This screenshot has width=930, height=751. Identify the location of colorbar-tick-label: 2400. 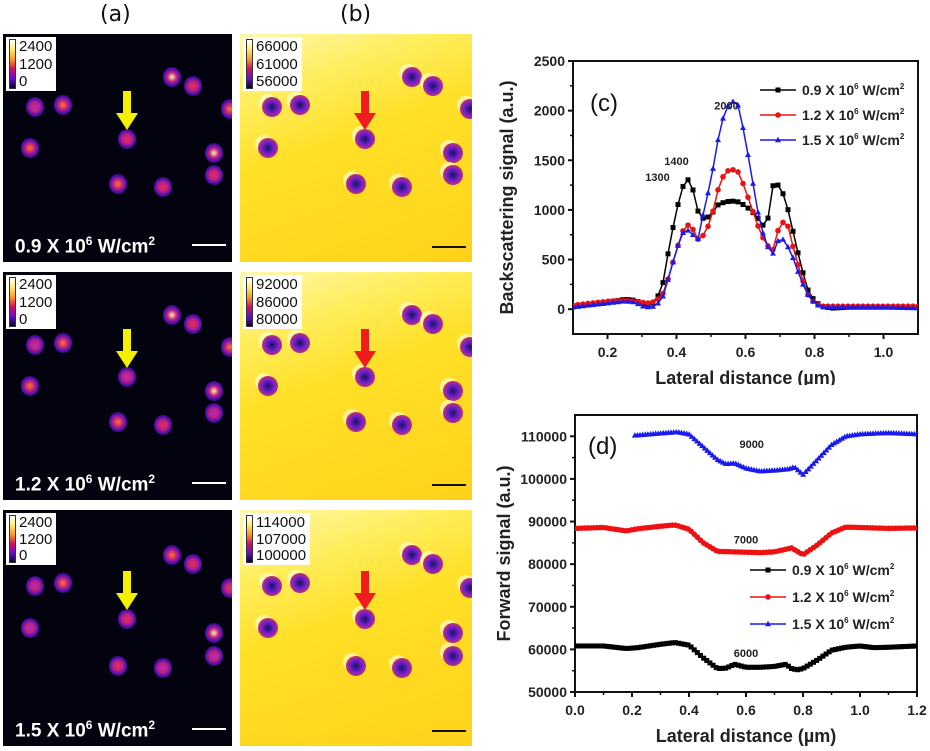
(36, 284).